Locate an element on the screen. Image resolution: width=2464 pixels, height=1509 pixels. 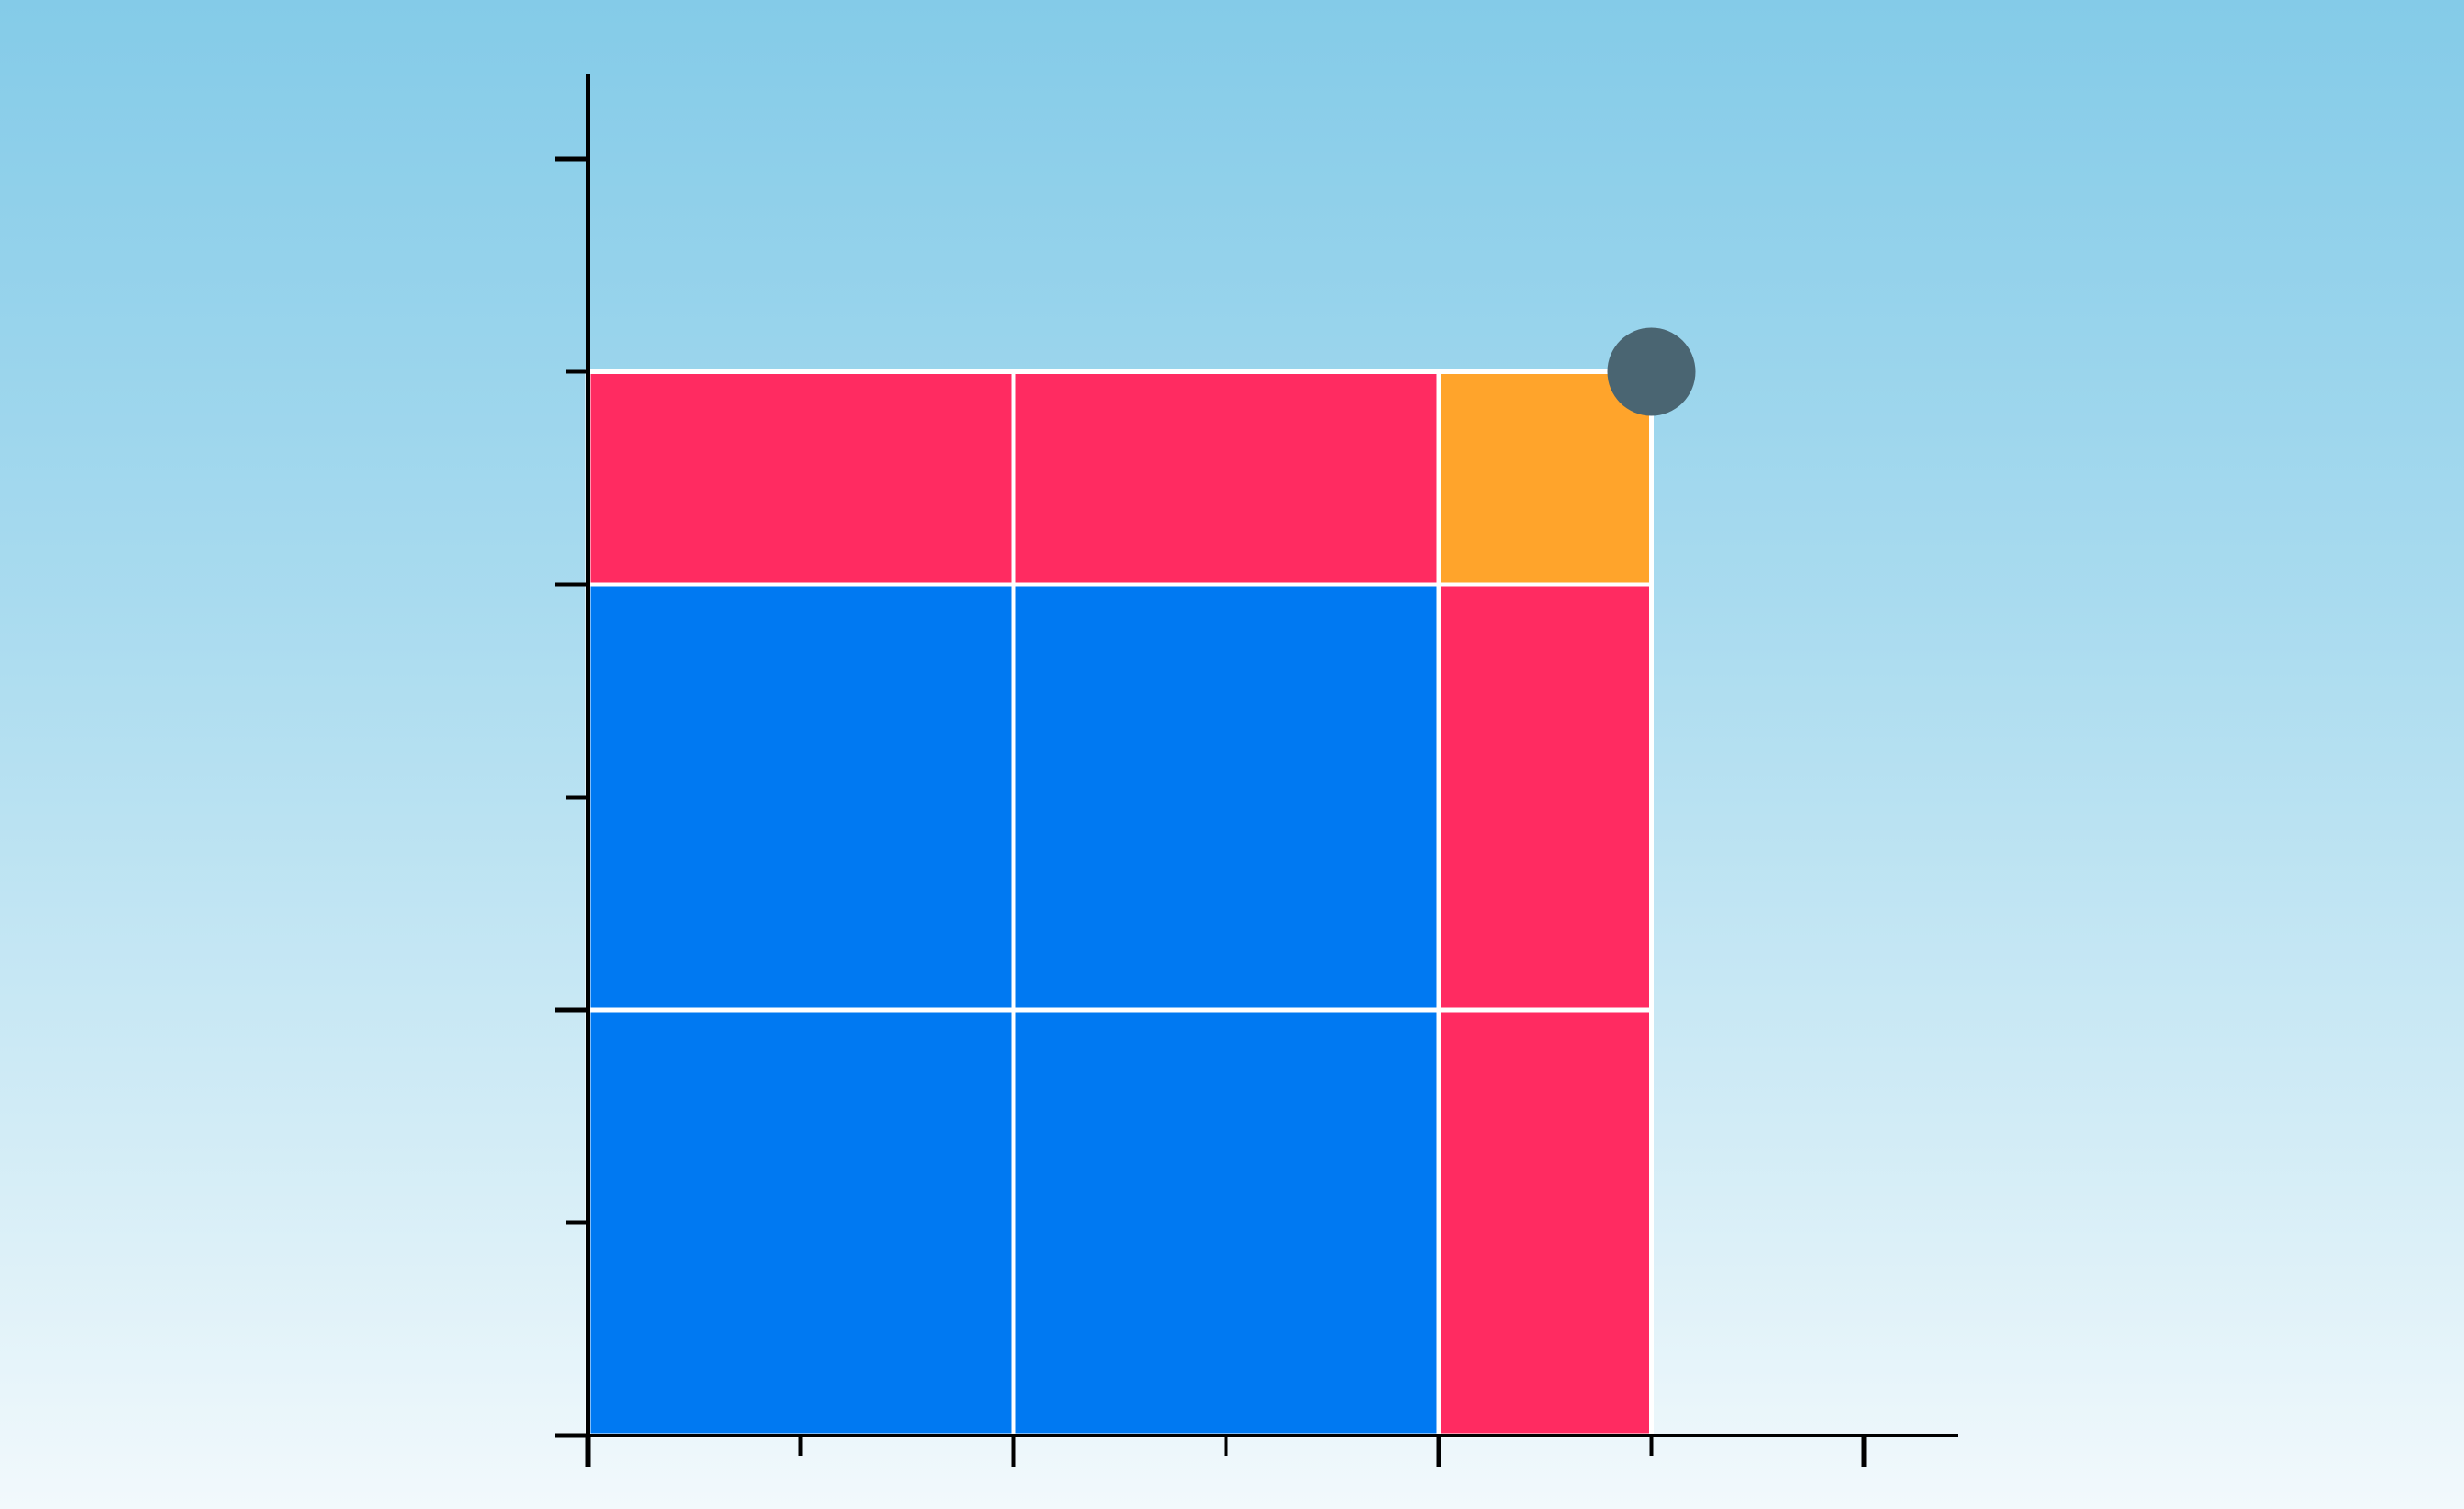
resize-handle is located at coordinates (1652, 371).